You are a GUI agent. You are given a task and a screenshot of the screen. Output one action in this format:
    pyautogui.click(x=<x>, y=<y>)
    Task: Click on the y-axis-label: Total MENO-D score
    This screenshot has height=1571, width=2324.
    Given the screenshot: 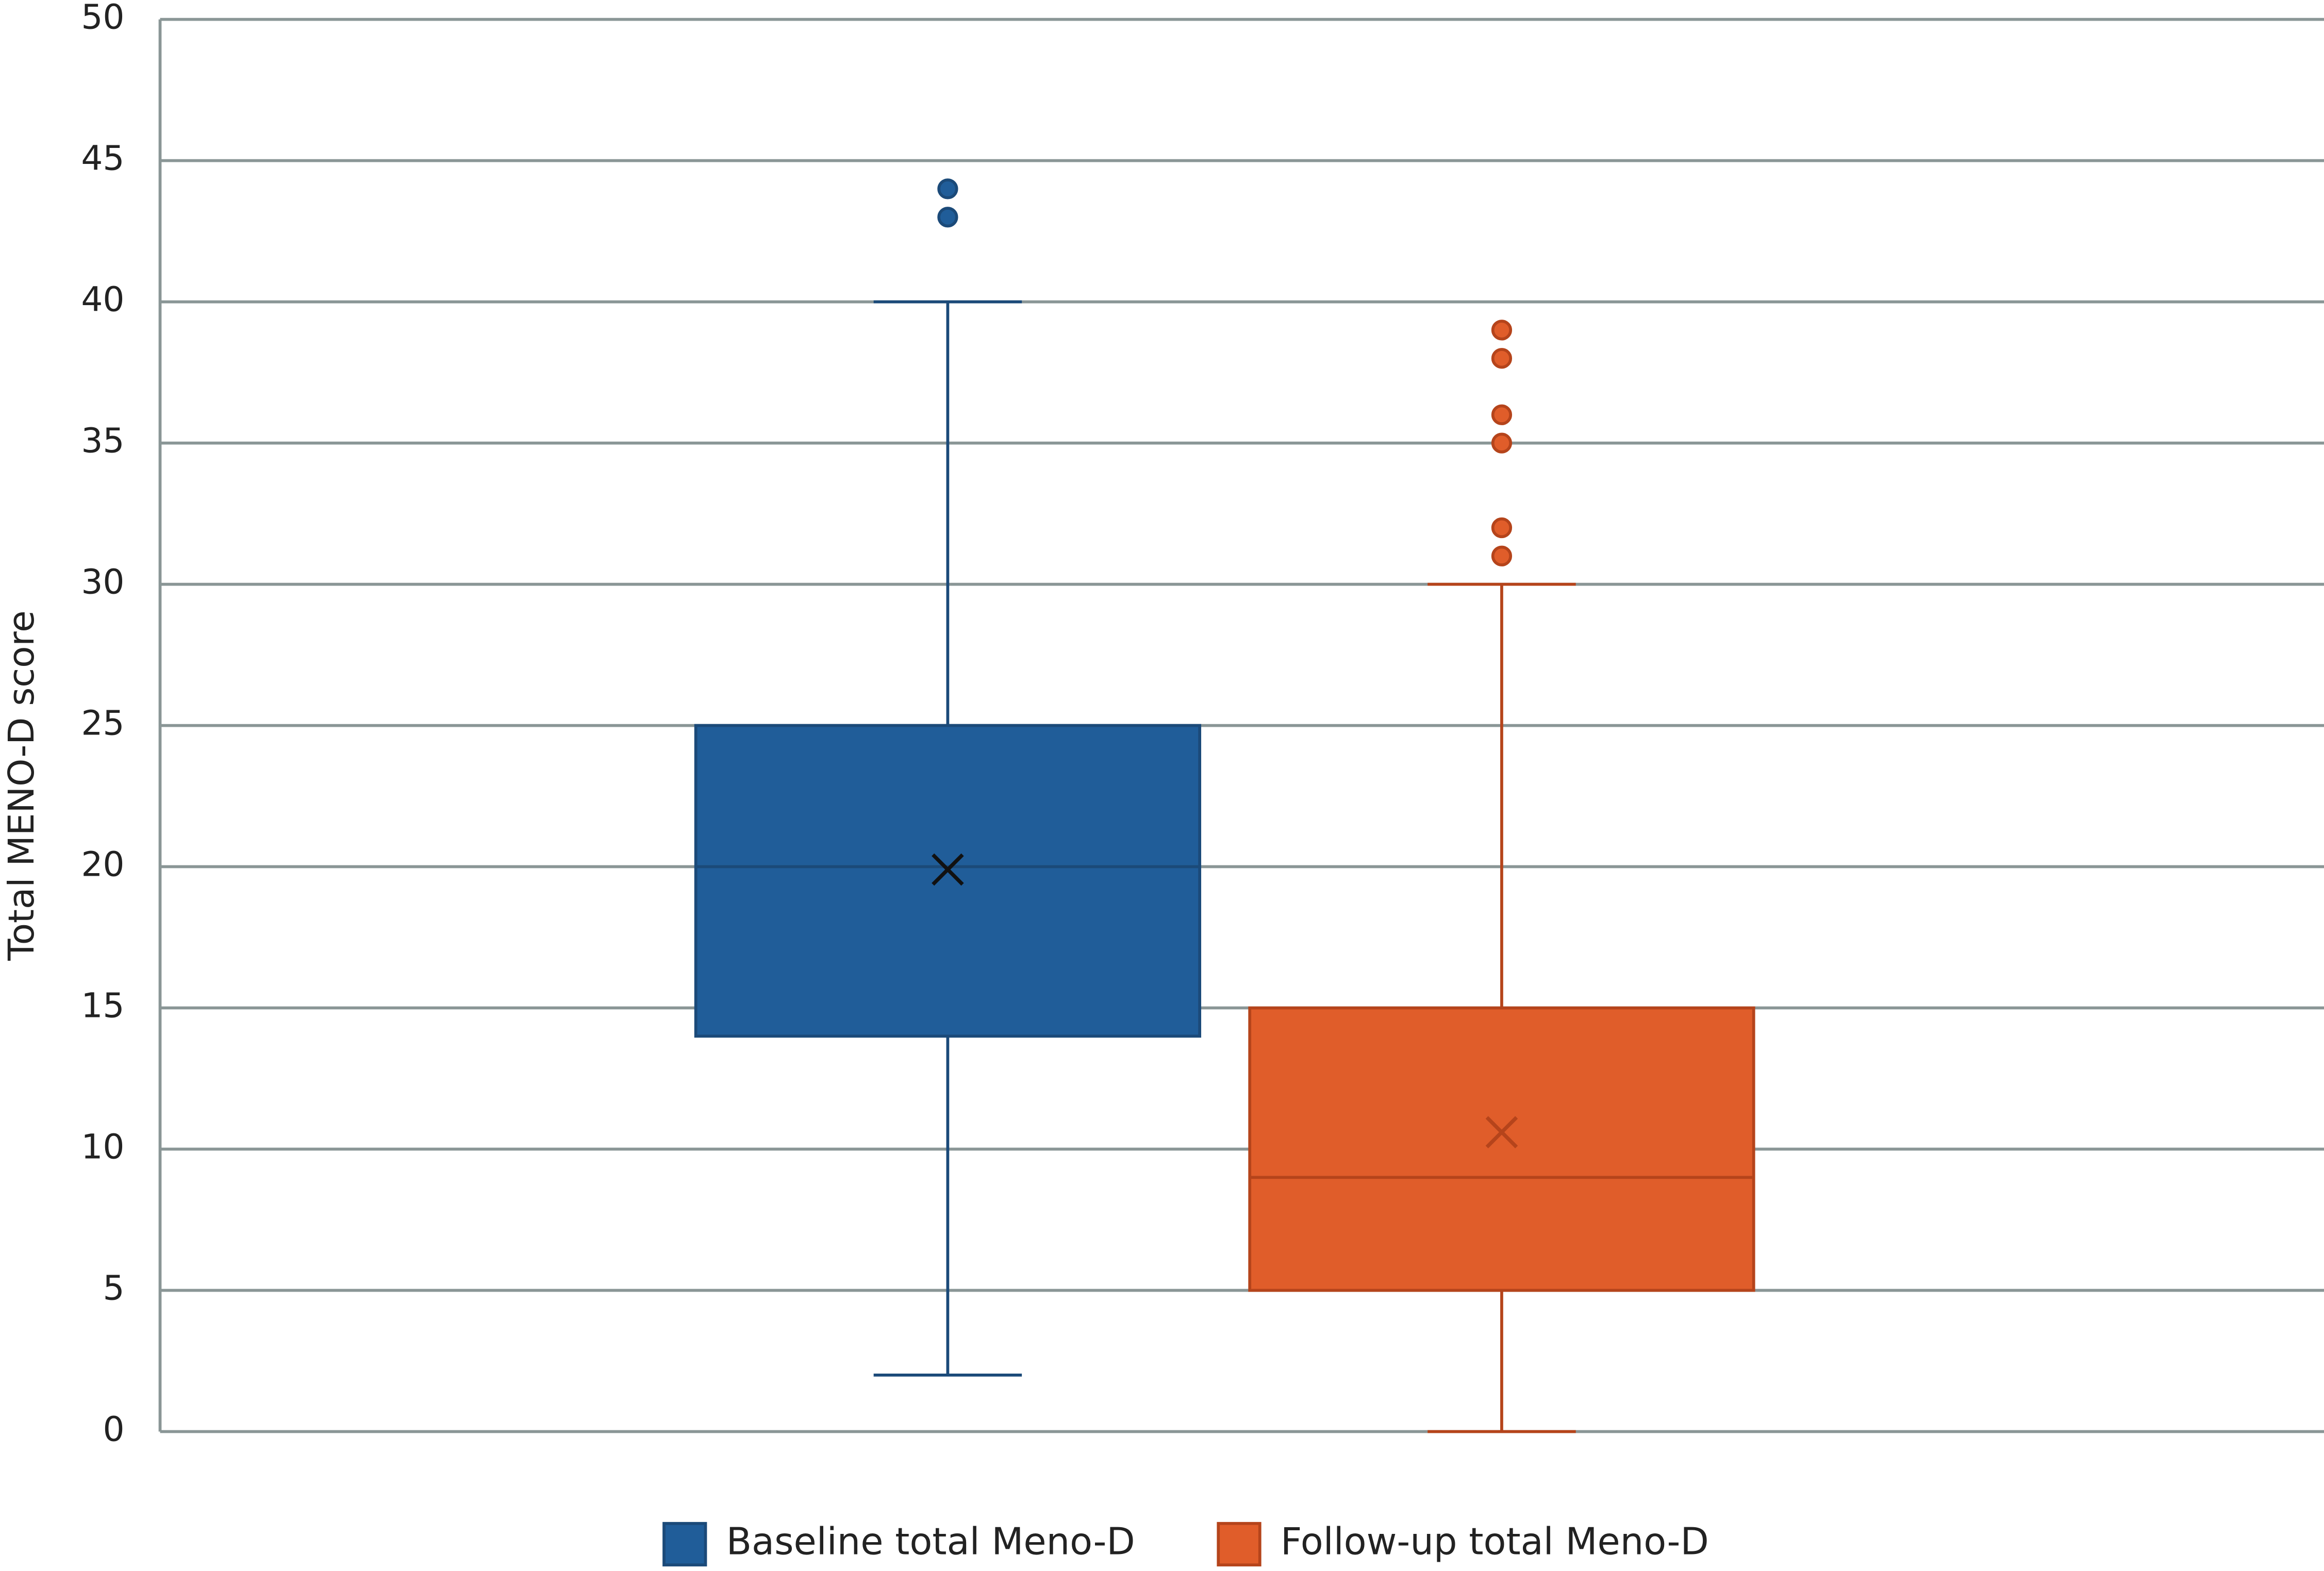 What is the action you would take?
    pyautogui.click(x=21, y=786)
    